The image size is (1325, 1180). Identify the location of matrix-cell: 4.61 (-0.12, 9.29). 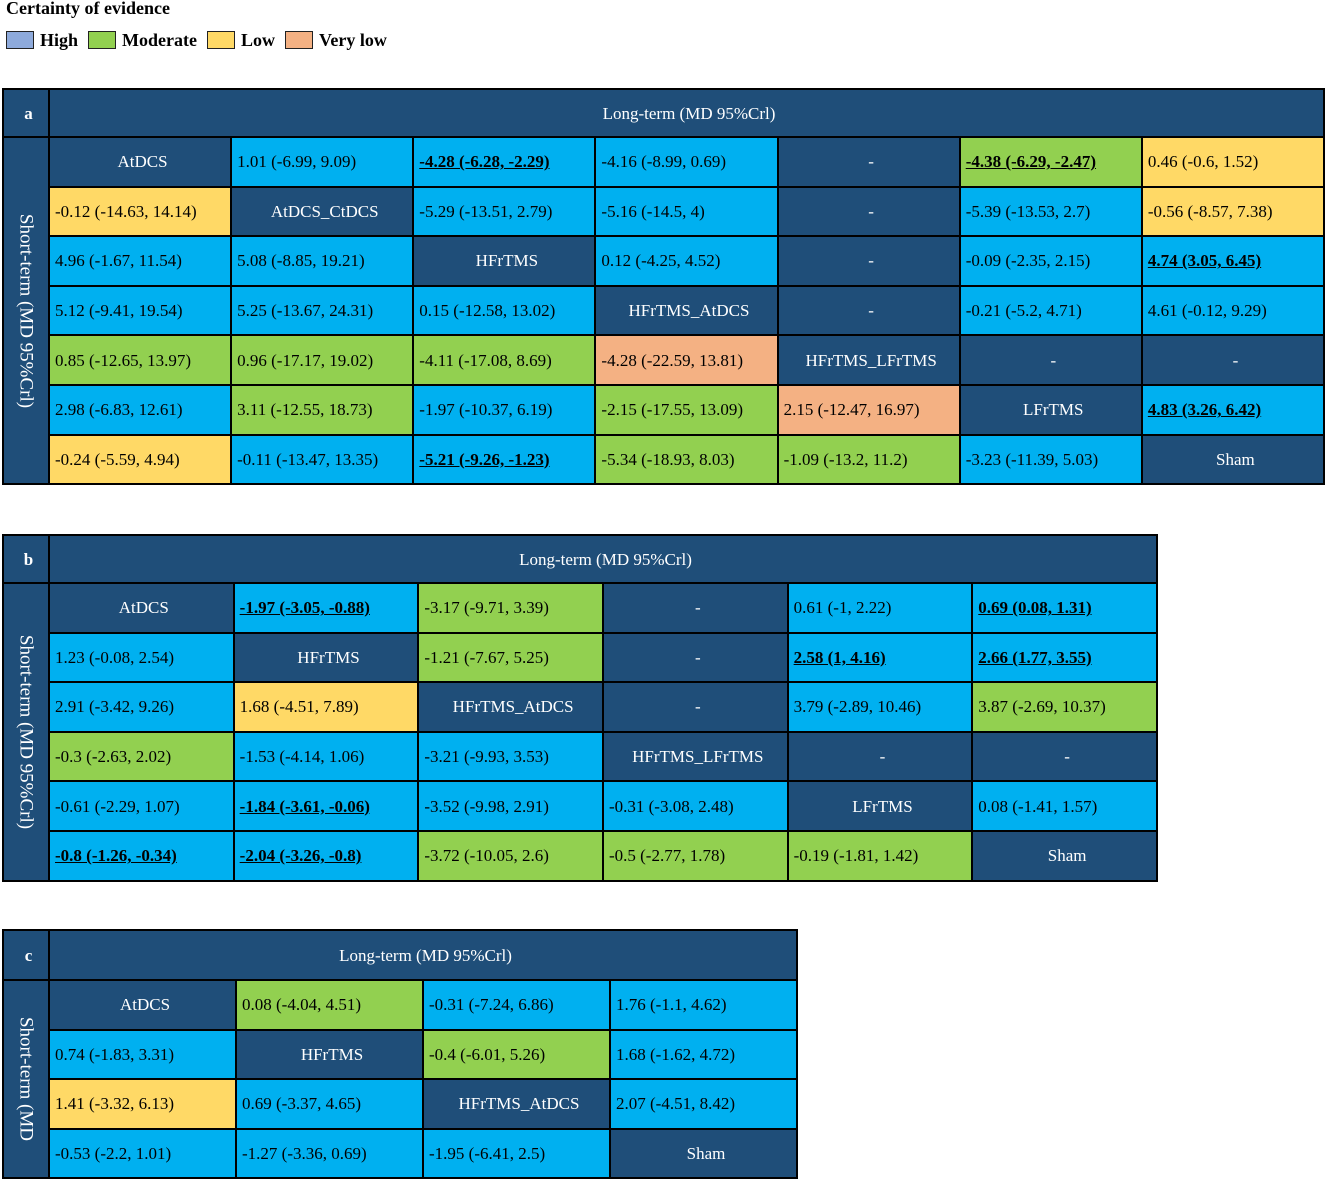
(1232, 310).